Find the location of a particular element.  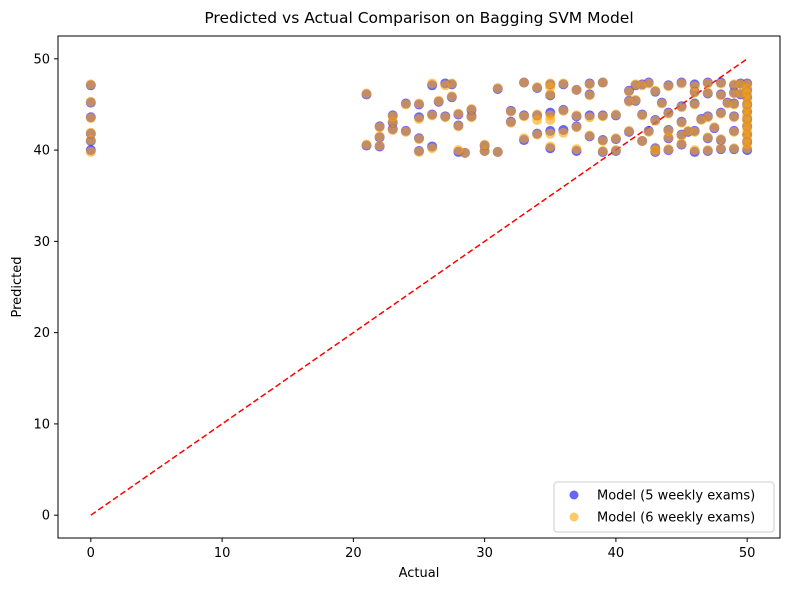

y-tick-label: 40 is located at coordinates (41, 151).